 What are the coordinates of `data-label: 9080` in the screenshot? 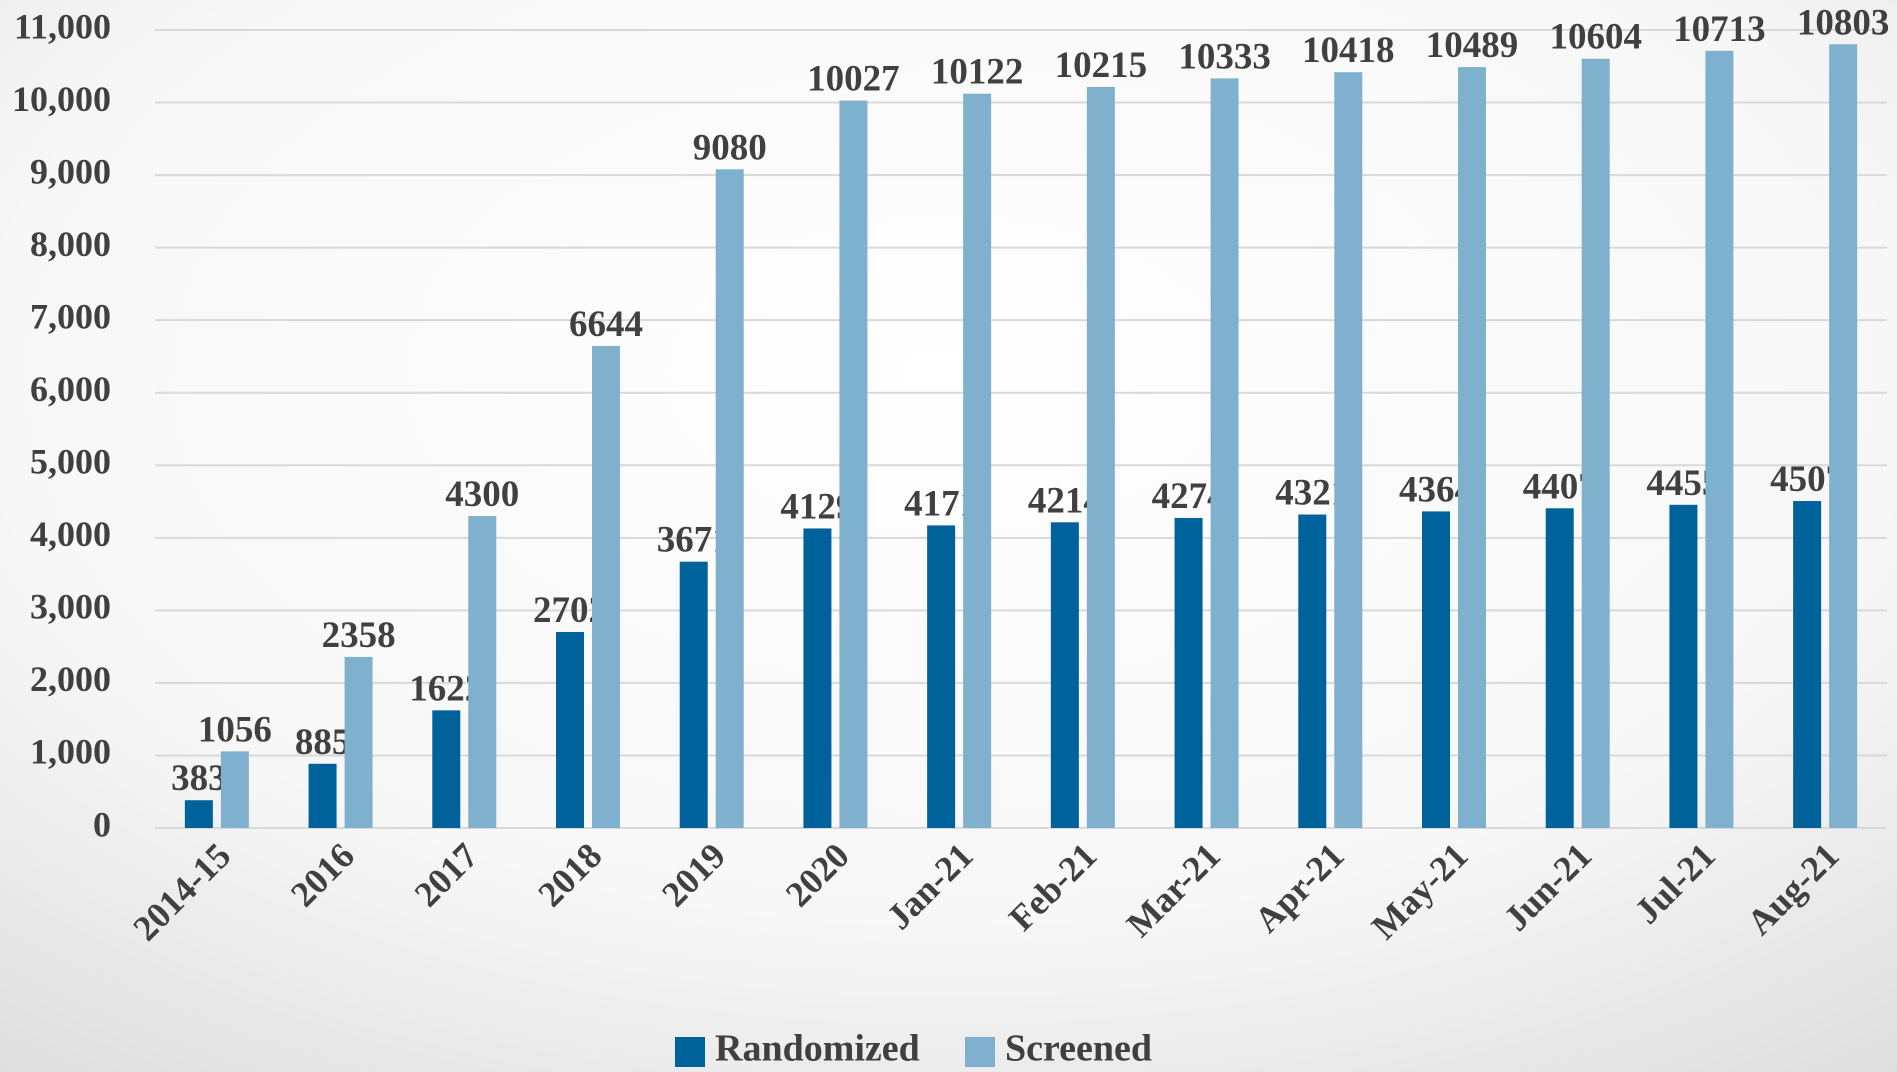 It's located at (730, 147).